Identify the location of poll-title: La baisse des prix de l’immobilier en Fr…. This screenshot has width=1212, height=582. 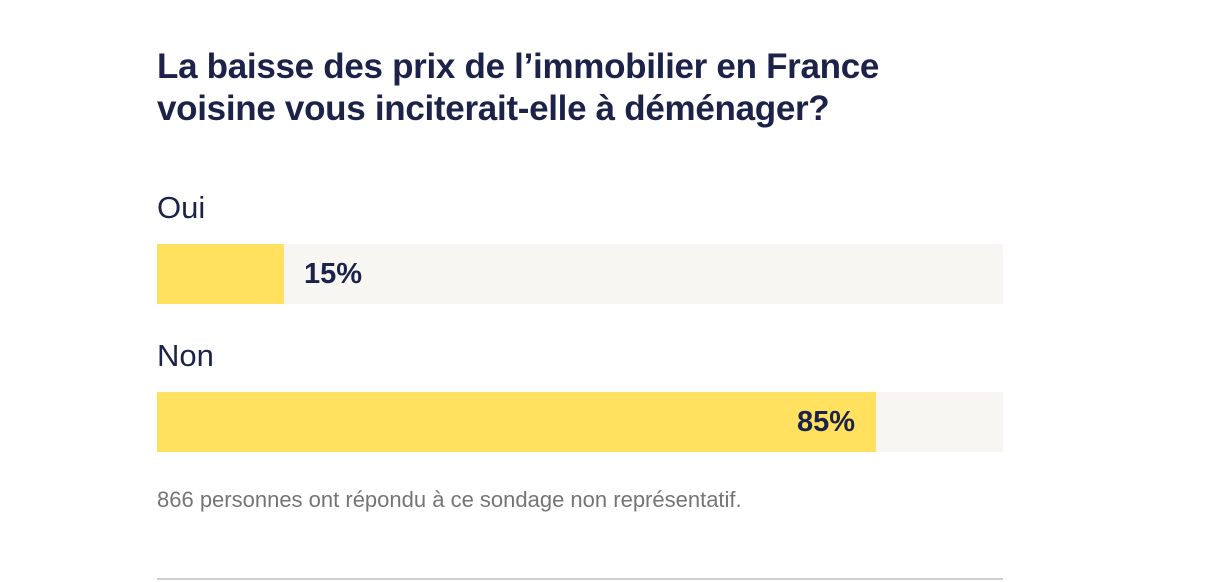
(518, 87).